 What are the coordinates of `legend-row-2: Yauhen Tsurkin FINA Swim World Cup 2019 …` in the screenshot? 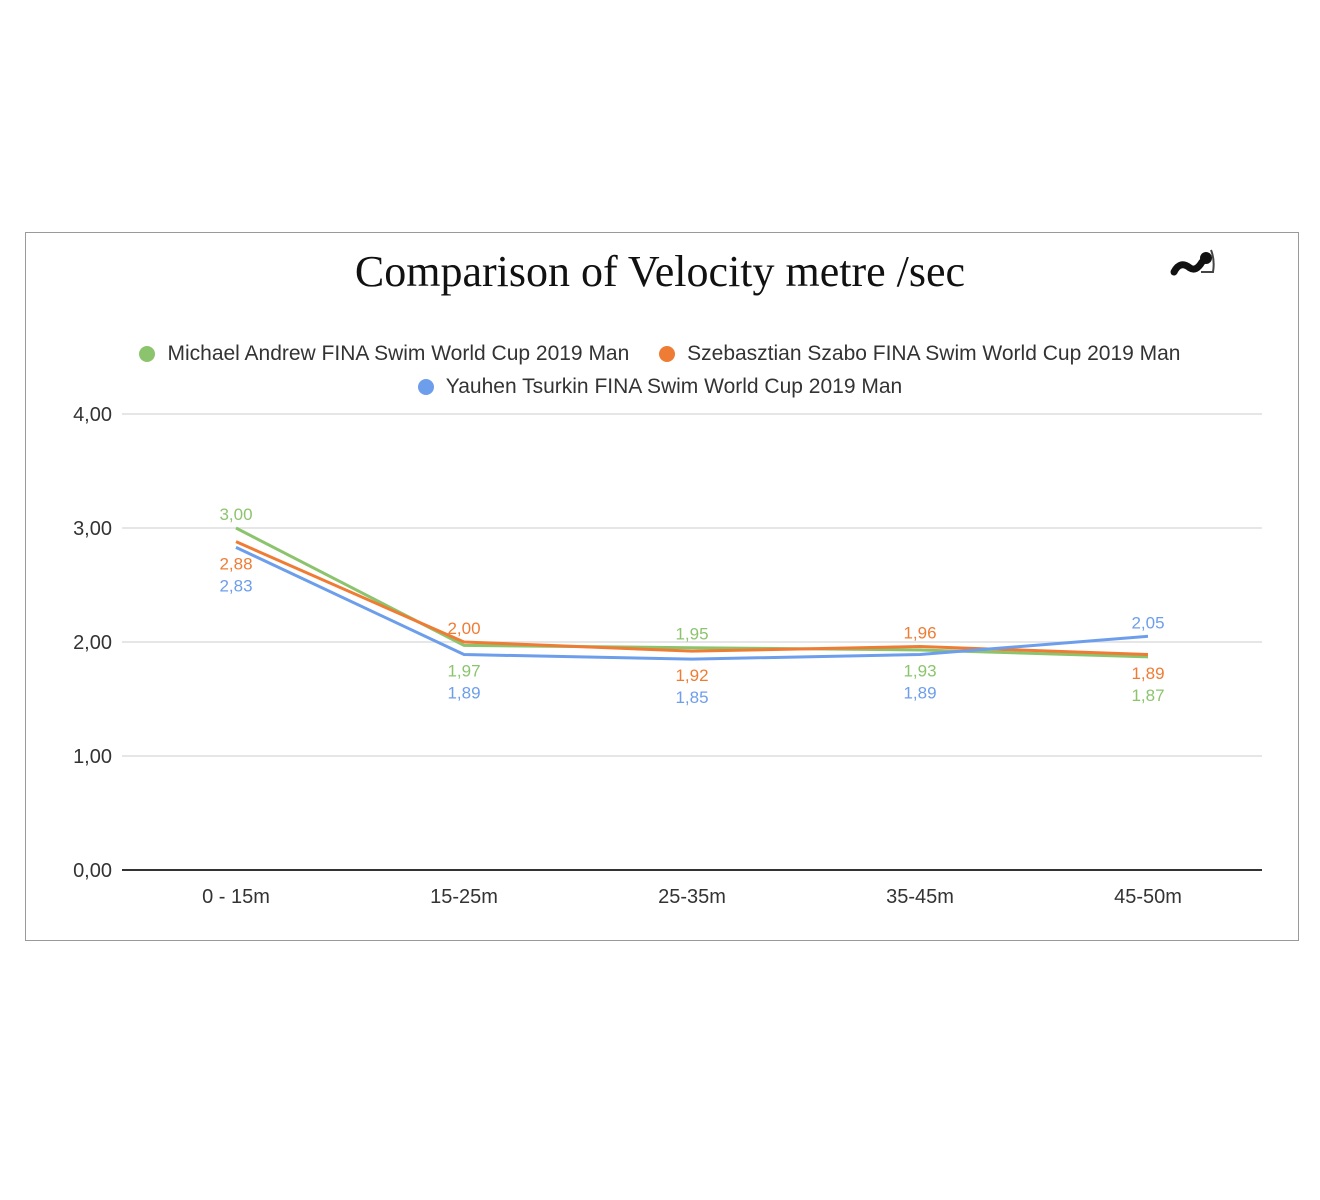 It's located at (660, 388).